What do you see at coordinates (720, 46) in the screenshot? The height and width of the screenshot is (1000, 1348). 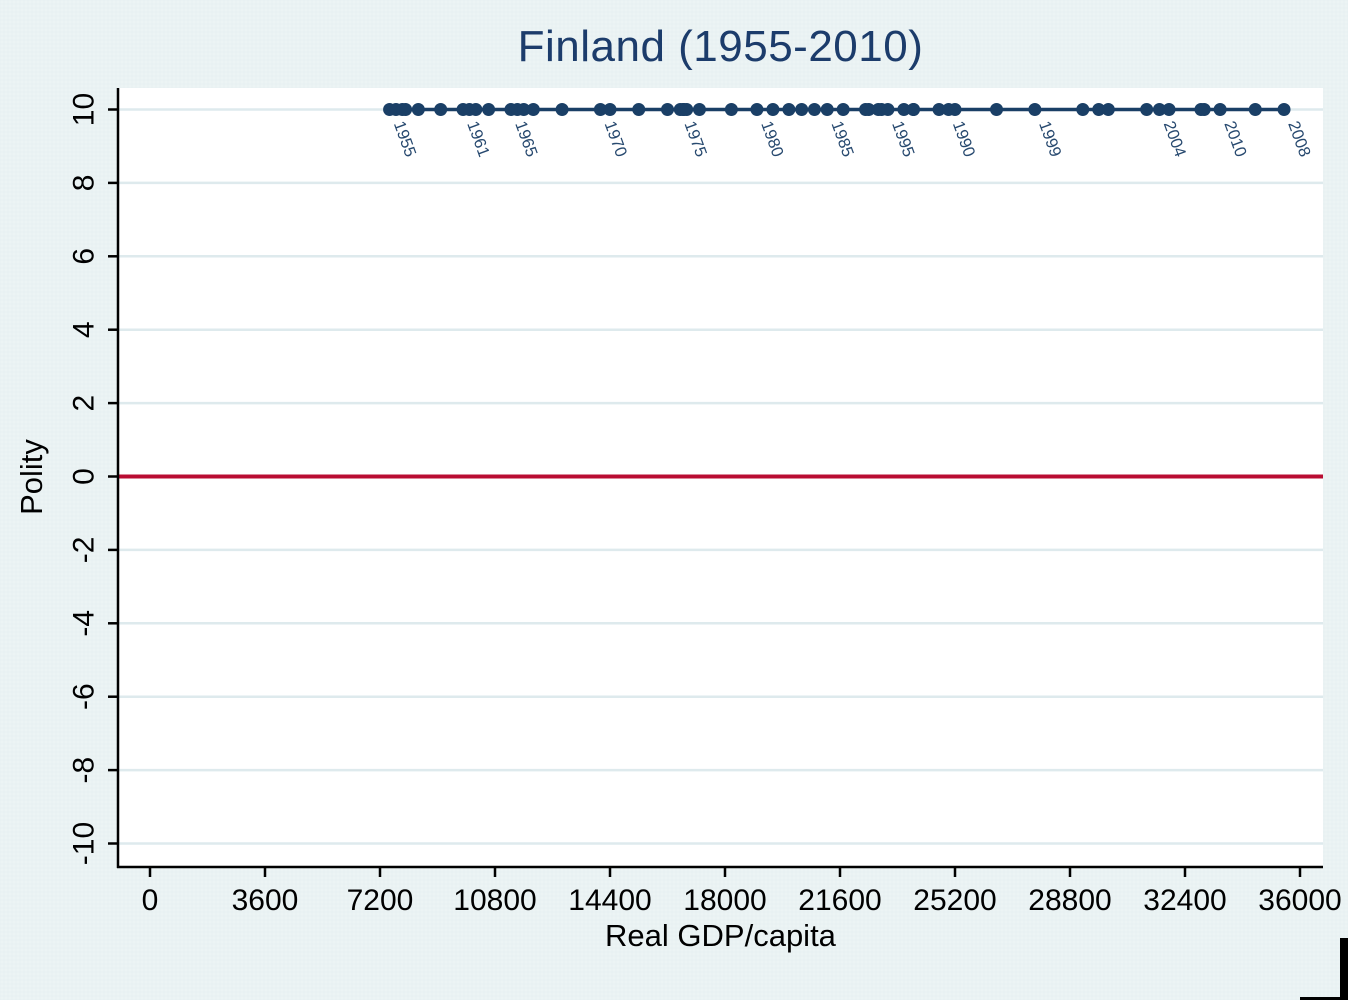 I see `chart-title: Finland (1955-2010)` at bounding box center [720, 46].